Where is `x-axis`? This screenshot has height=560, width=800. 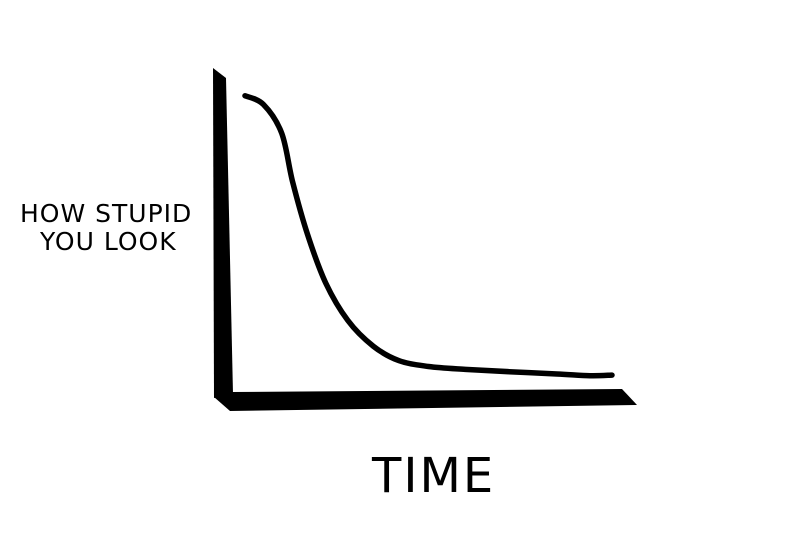
x-axis is located at coordinates (425, 400).